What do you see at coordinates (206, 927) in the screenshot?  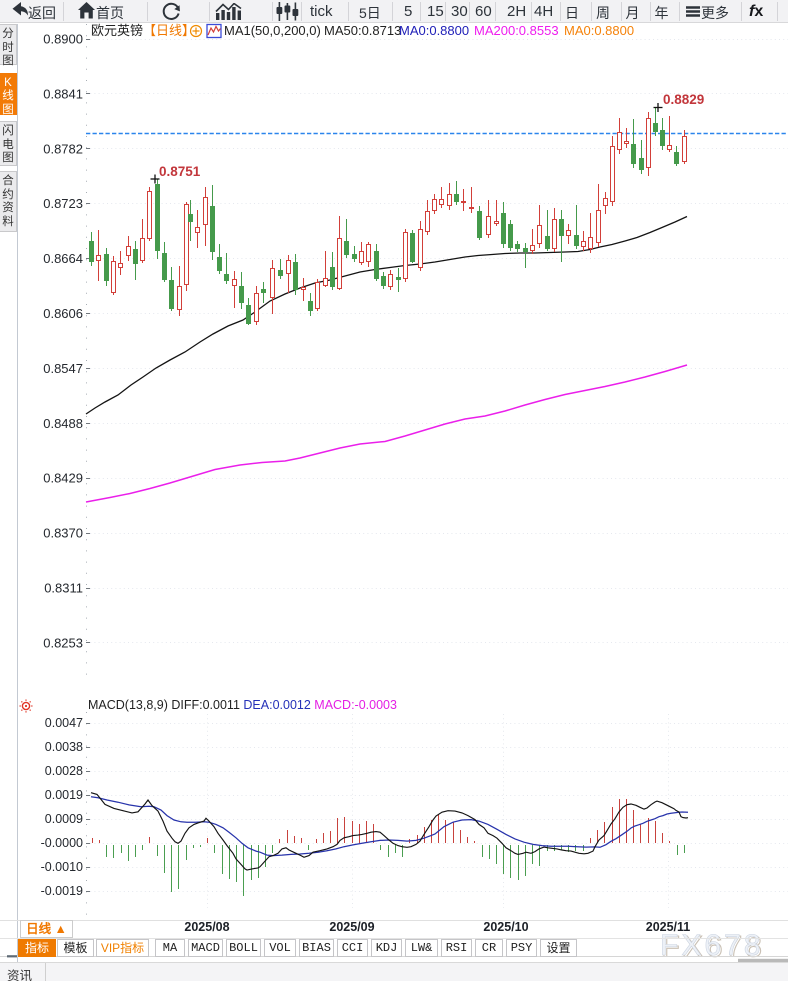 I see `svg-text: 2025/08` at bounding box center [206, 927].